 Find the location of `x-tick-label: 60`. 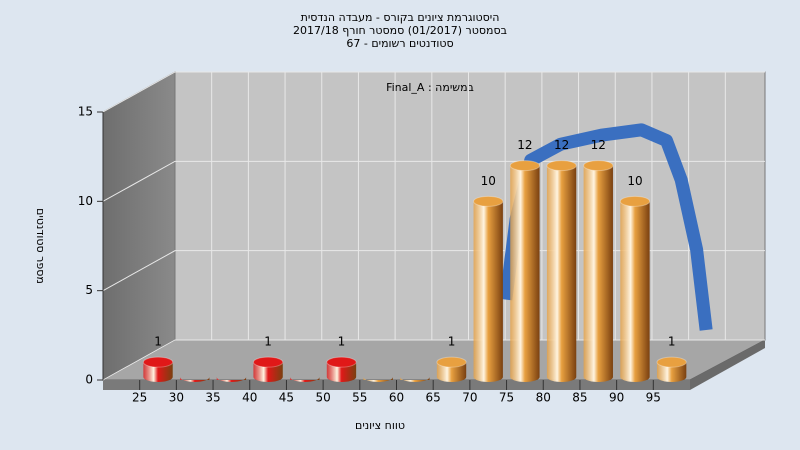

x-tick-label: 60 is located at coordinates (396, 398).